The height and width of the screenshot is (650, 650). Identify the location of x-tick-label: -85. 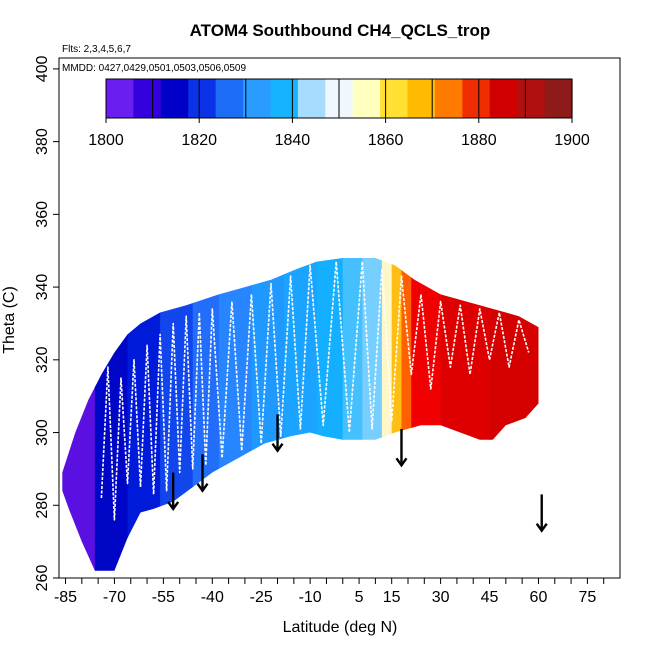
(65, 597).